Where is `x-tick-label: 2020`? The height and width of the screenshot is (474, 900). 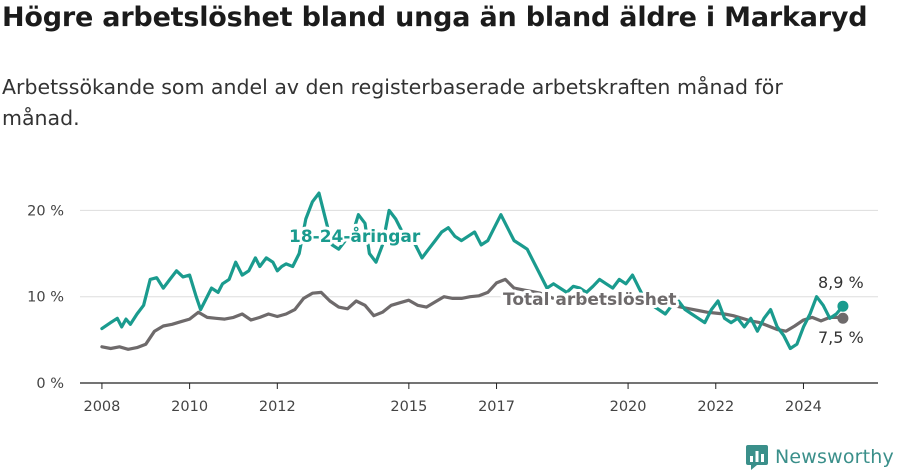
x-tick-label: 2020 is located at coordinates (628, 407).